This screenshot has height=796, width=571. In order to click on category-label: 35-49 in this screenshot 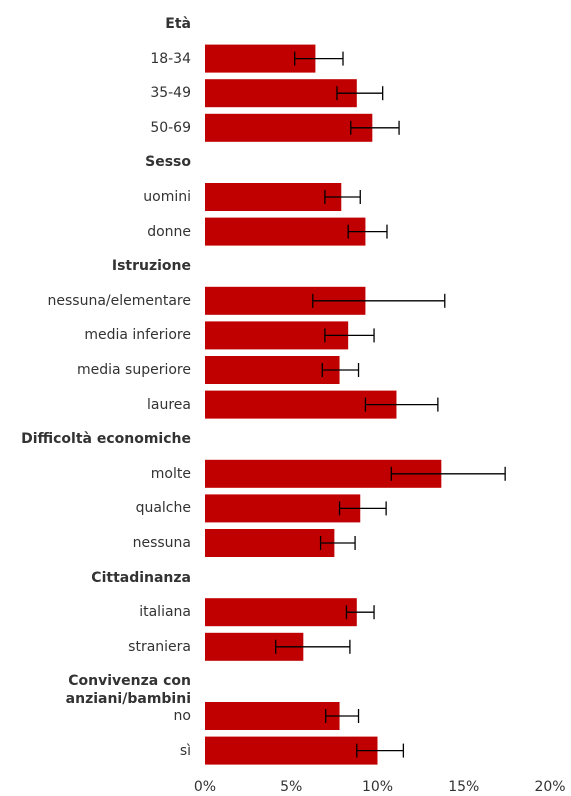, I will do `click(170, 93)`.